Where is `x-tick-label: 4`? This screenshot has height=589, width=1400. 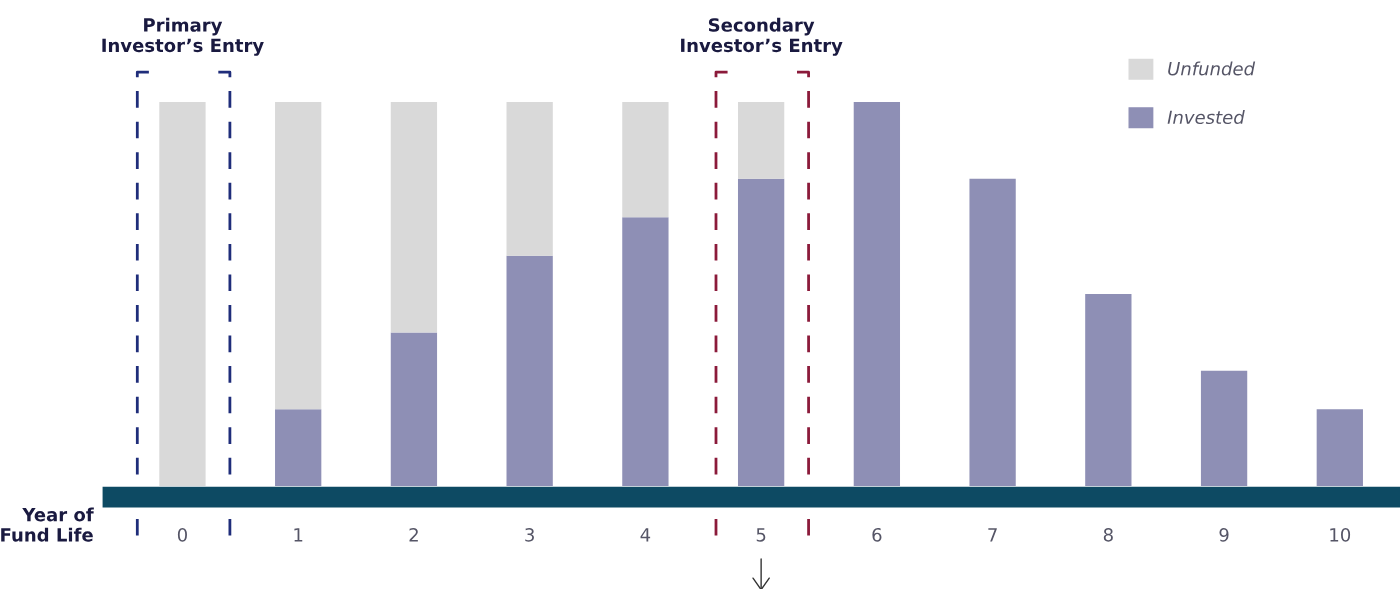 x-tick-label: 4 is located at coordinates (645, 535).